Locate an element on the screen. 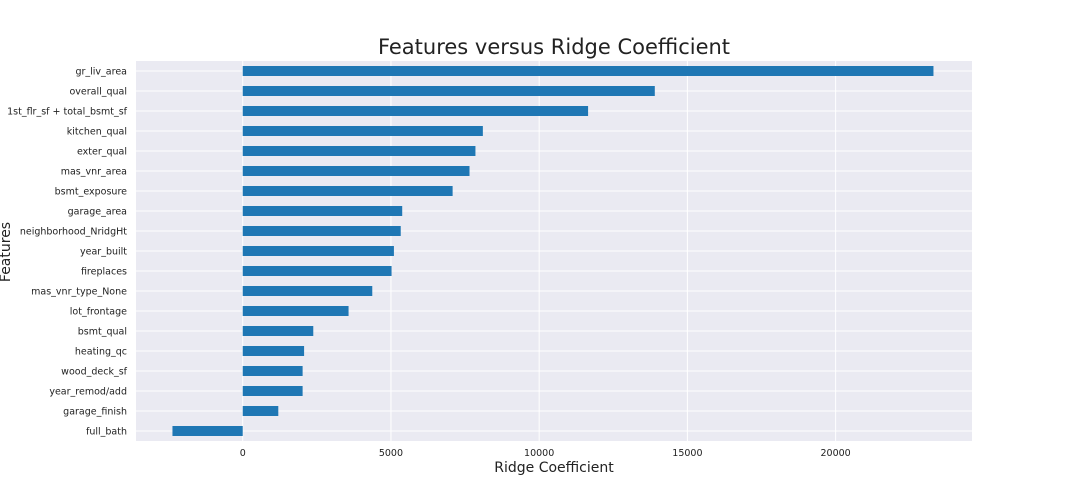 The height and width of the screenshot is (504, 1080). y-tick-label: kitchen_qual is located at coordinates (97, 132).